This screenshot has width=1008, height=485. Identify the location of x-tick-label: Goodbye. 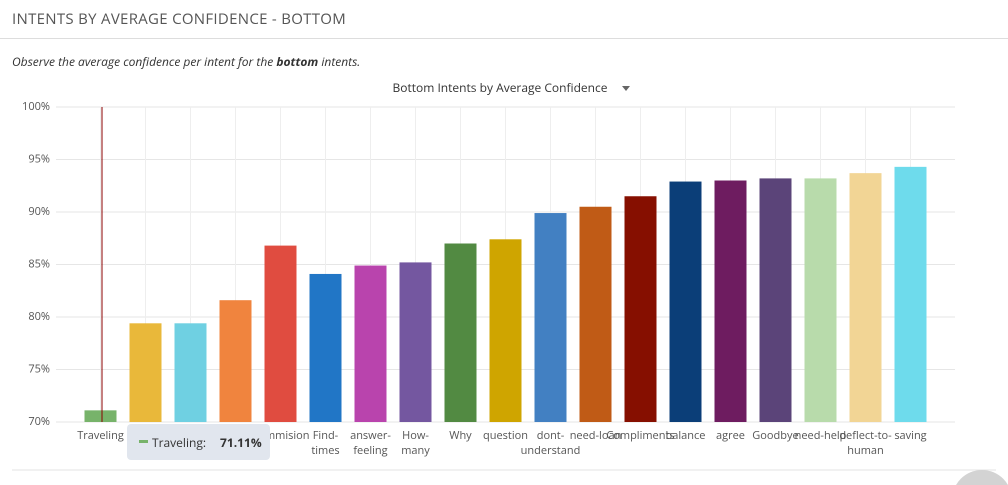
(775, 435).